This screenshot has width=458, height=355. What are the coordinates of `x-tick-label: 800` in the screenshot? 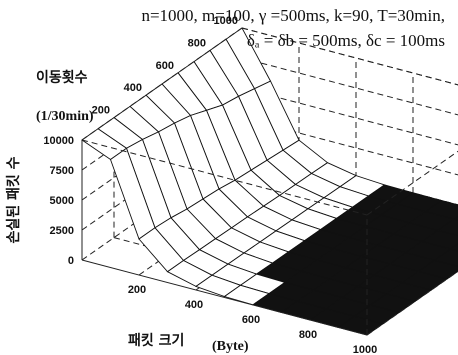 It's located at (308, 335).